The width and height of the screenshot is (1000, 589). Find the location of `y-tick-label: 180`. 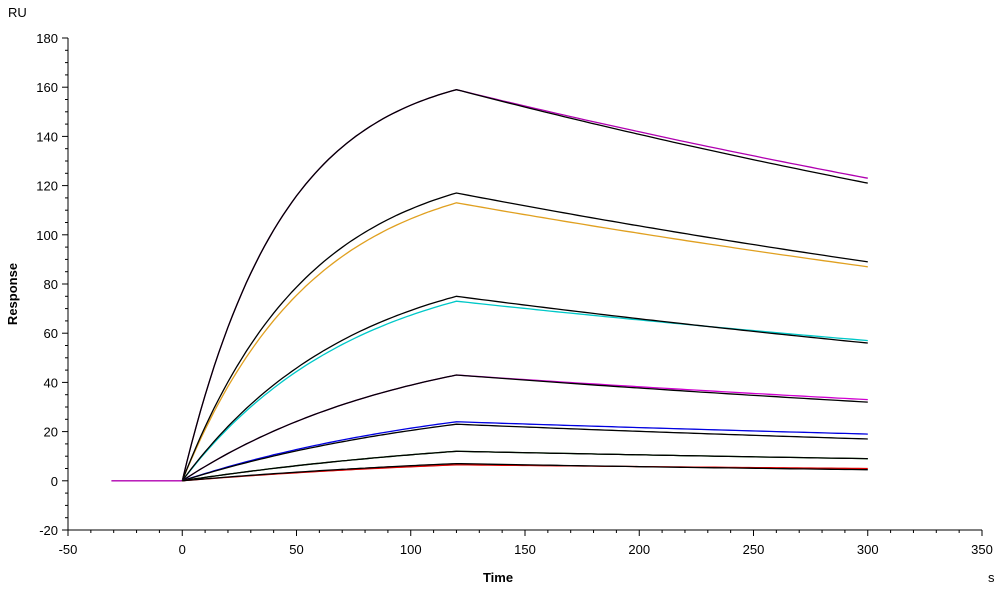

y-tick-label: 180 is located at coordinates (47, 38).